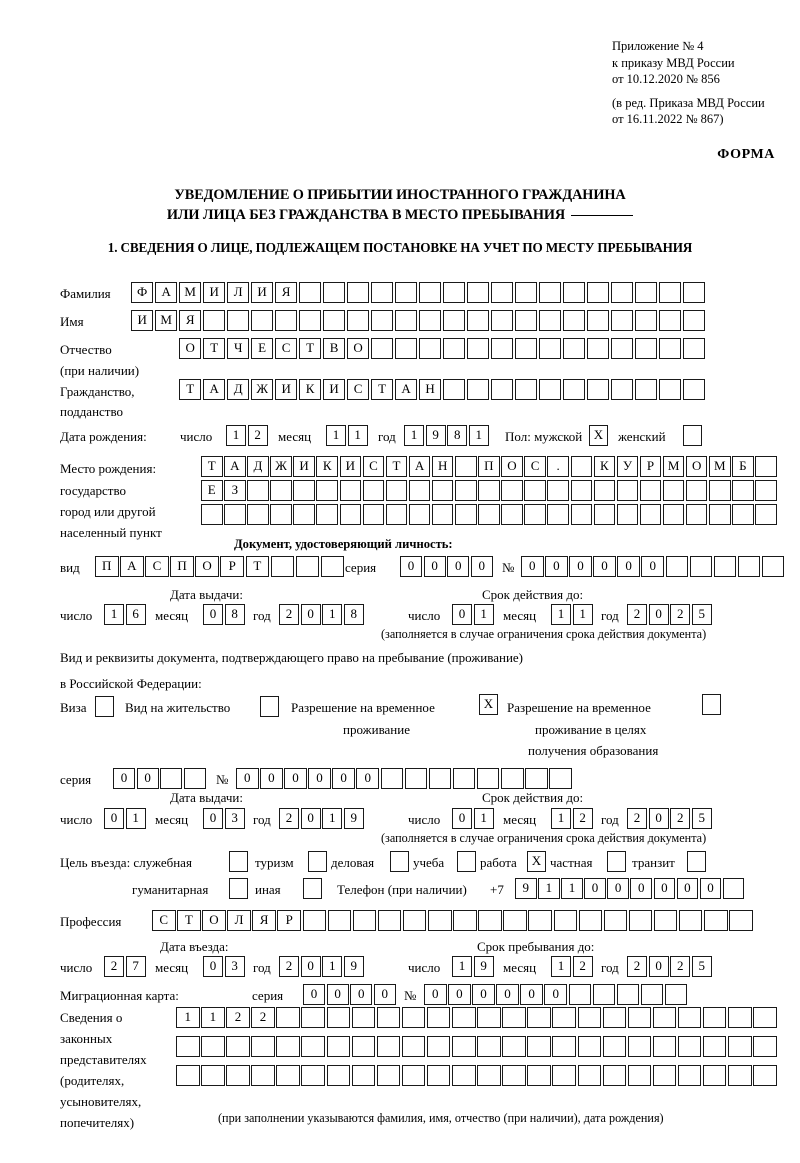 The height and width of the screenshot is (1163, 800). Describe the element at coordinates (627, 466) in the screenshot. I see `form-cell: У` at that location.